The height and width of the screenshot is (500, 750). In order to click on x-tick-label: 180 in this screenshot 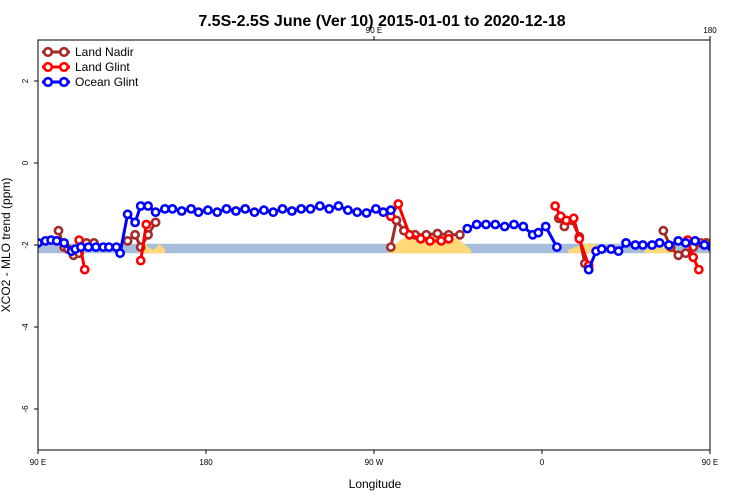, I will do `click(206, 462)`.